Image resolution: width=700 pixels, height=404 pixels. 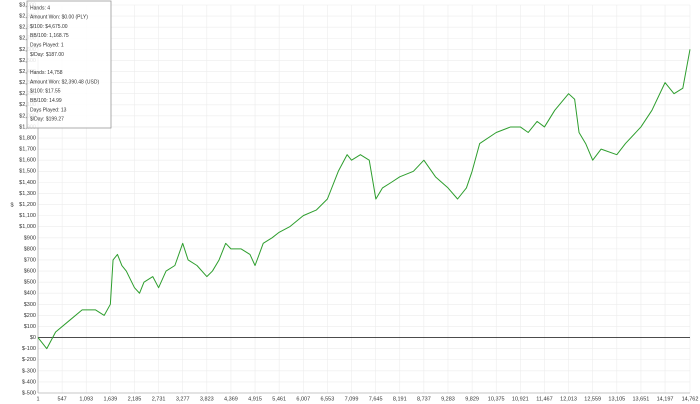 I want to click on x-tick-label: 11,467, so click(x=544, y=399).